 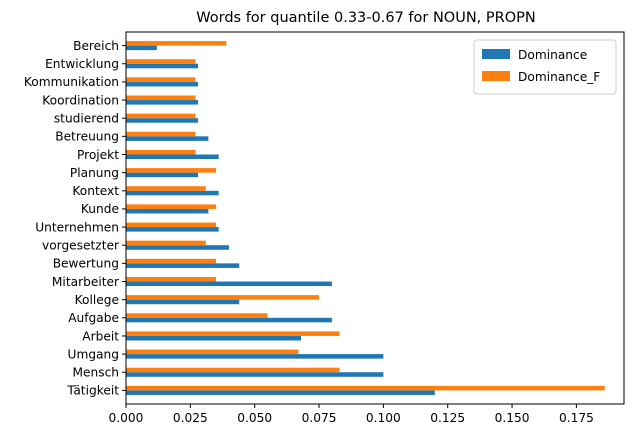 What do you see at coordinates (93, 354) in the screenshot?
I see `y-tick-label: Umgang` at bounding box center [93, 354].